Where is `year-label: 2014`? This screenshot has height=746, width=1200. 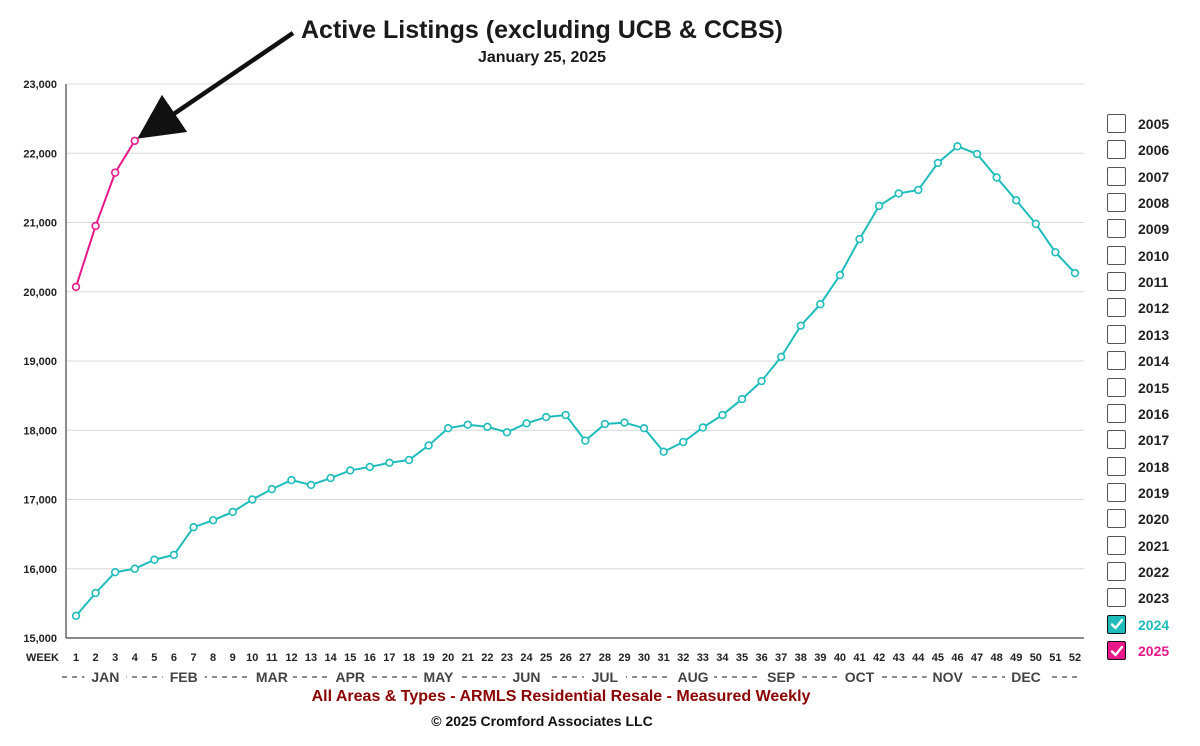
year-label: 2014 is located at coordinates (1154, 361).